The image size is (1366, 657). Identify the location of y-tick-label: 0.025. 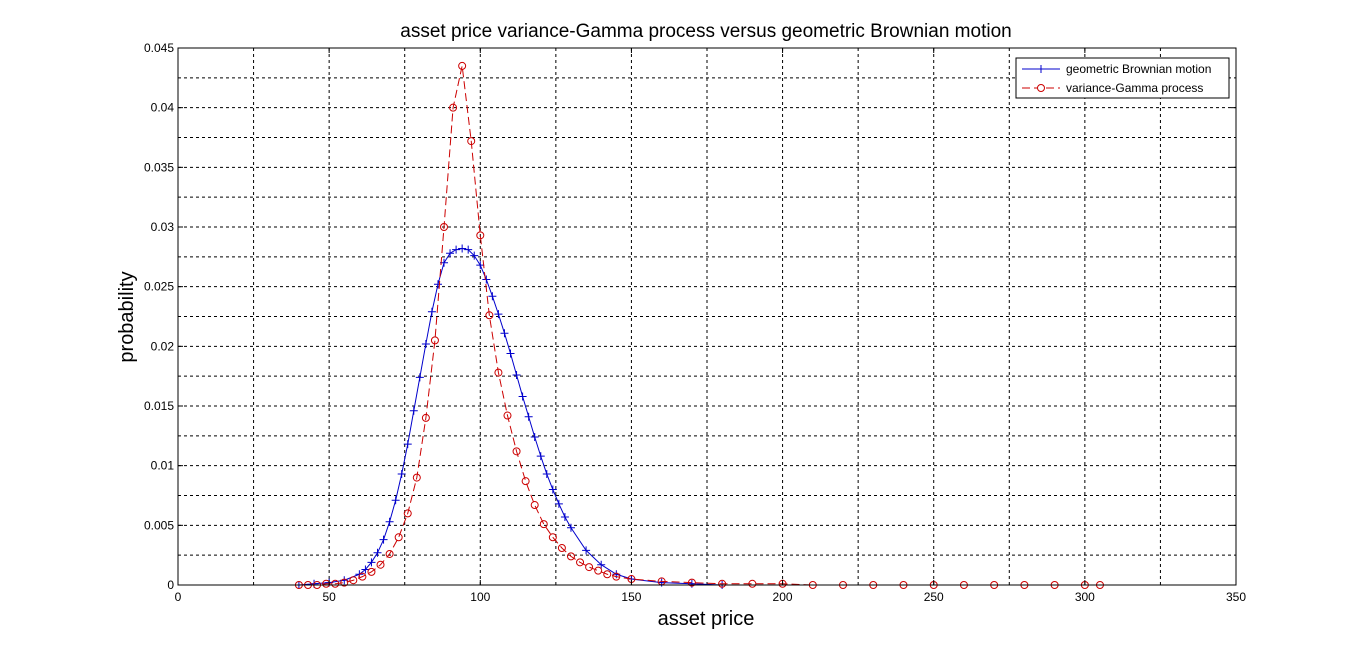
(159, 287).